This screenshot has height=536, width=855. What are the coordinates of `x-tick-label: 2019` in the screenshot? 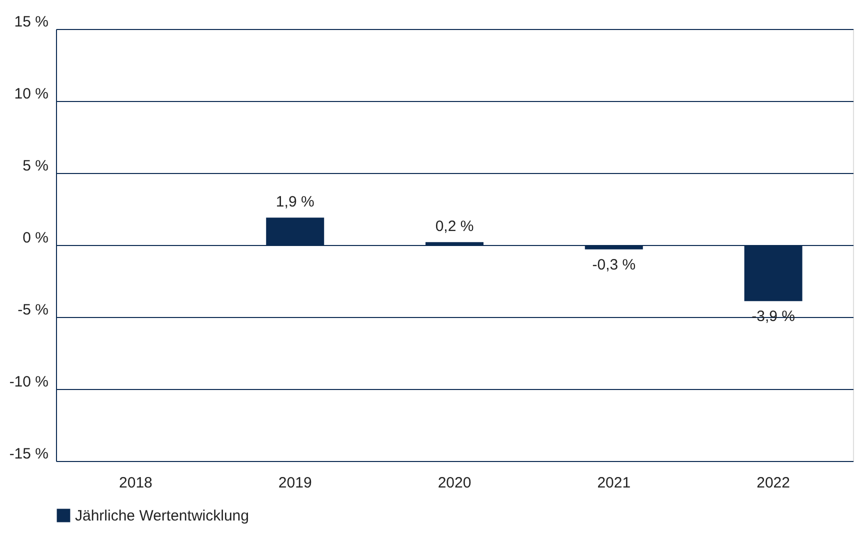 It's located at (295, 483).